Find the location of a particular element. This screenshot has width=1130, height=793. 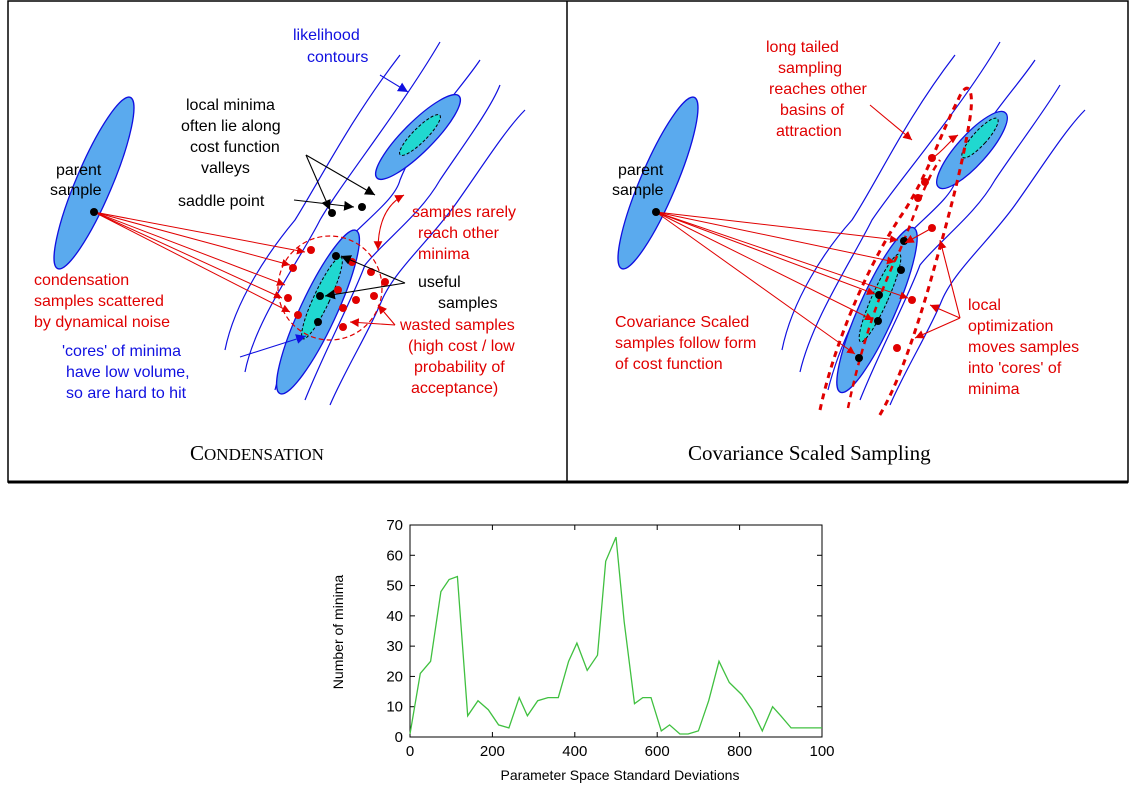

long-tailed-envelope is located at coordinates (895, 252).